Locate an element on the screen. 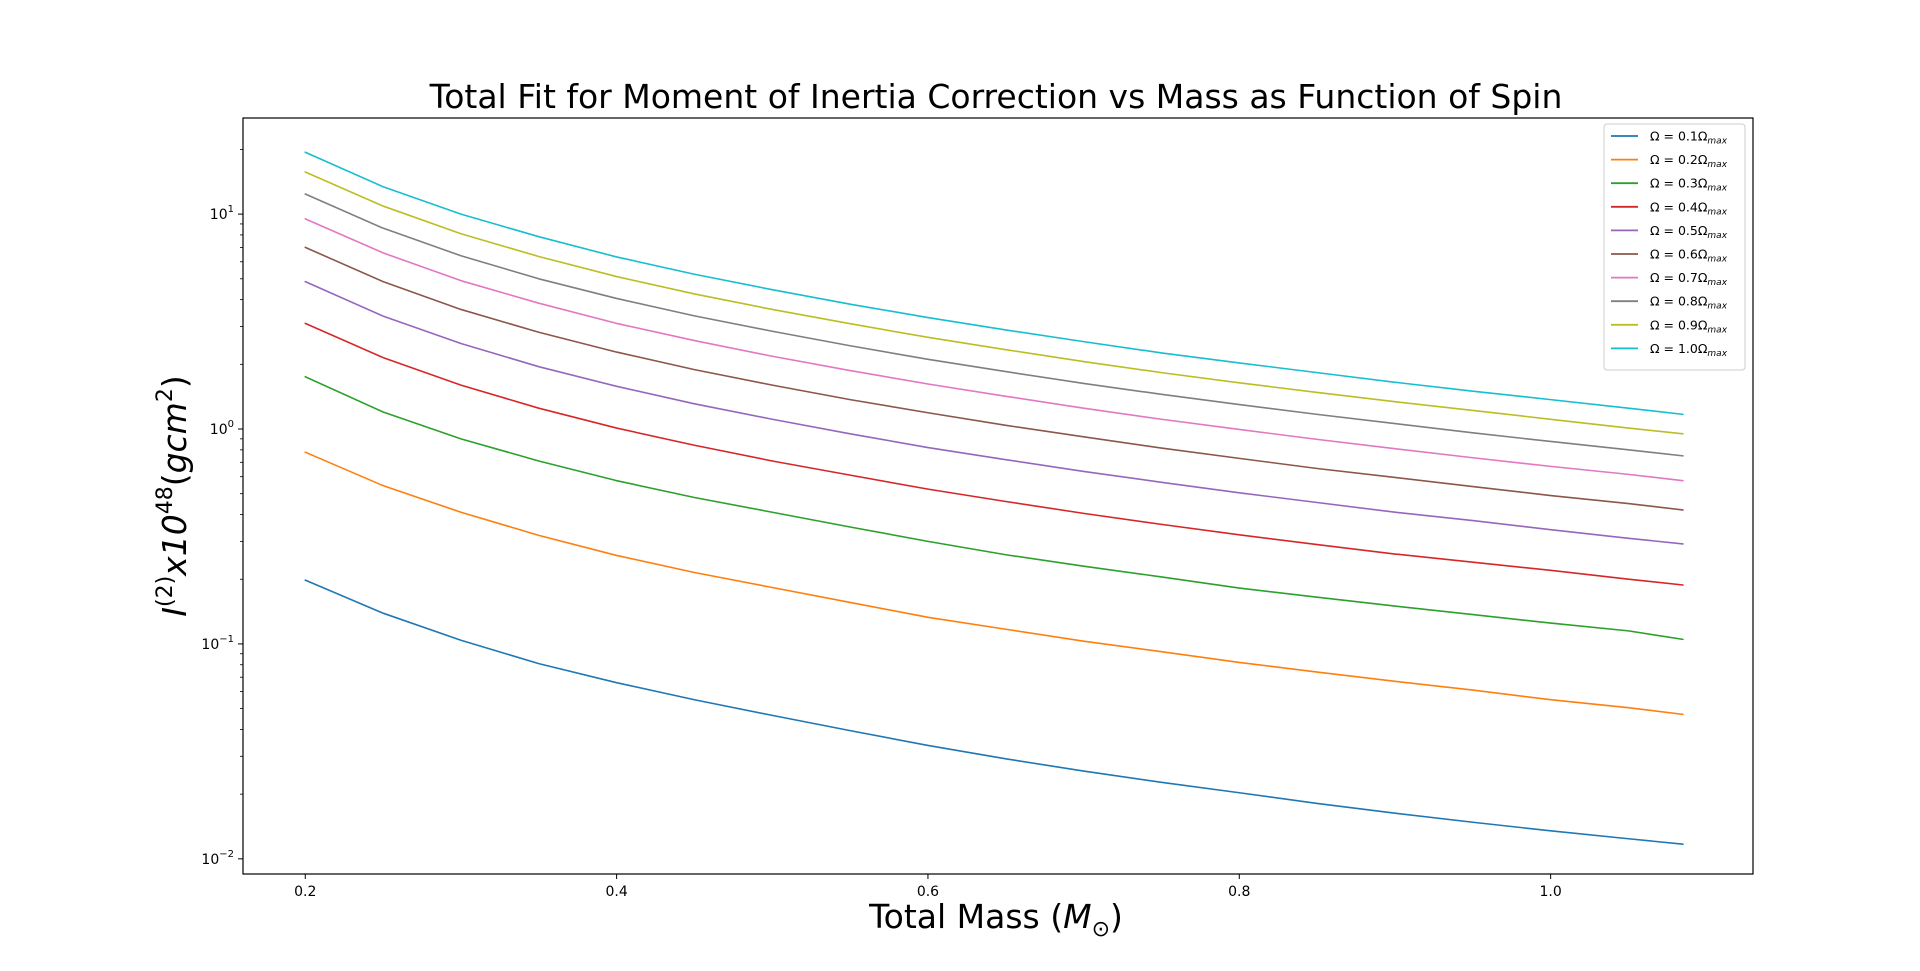 This screenshot has width=1920, height=971. y-tick-label: 10⁰ is located at coordinates (222, 428).